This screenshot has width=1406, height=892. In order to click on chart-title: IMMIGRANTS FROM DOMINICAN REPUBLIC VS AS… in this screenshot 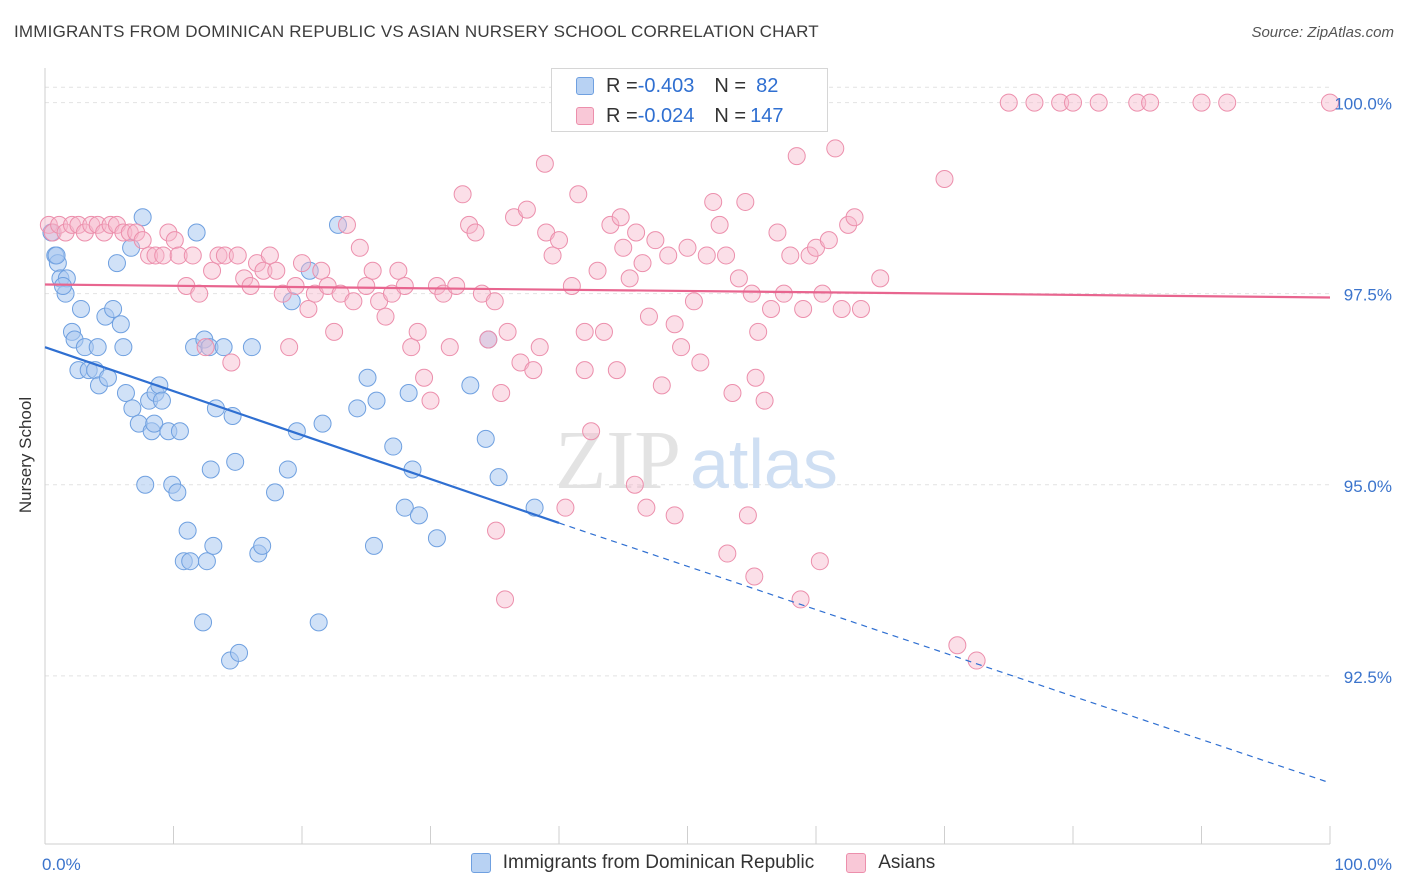, I will do `click(416, 31)`.